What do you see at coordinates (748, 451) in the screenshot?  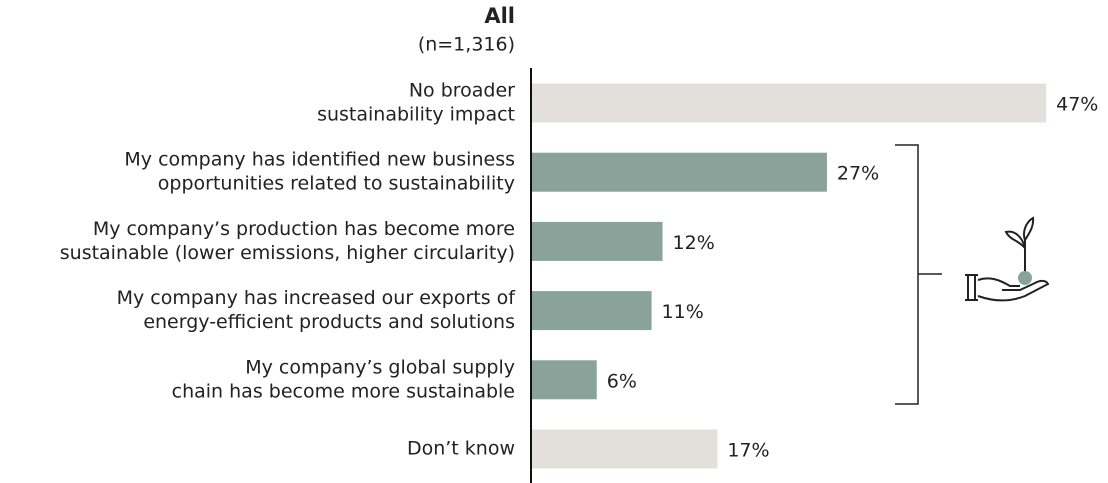 I see `value-label: 17%` at bounding box center [748, 451].